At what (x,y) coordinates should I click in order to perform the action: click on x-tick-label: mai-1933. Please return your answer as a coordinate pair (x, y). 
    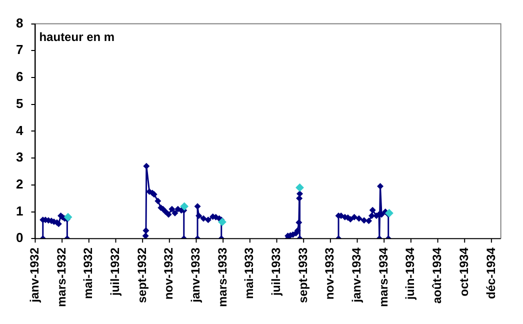
    Looking at the image, I should click on (249, 273).